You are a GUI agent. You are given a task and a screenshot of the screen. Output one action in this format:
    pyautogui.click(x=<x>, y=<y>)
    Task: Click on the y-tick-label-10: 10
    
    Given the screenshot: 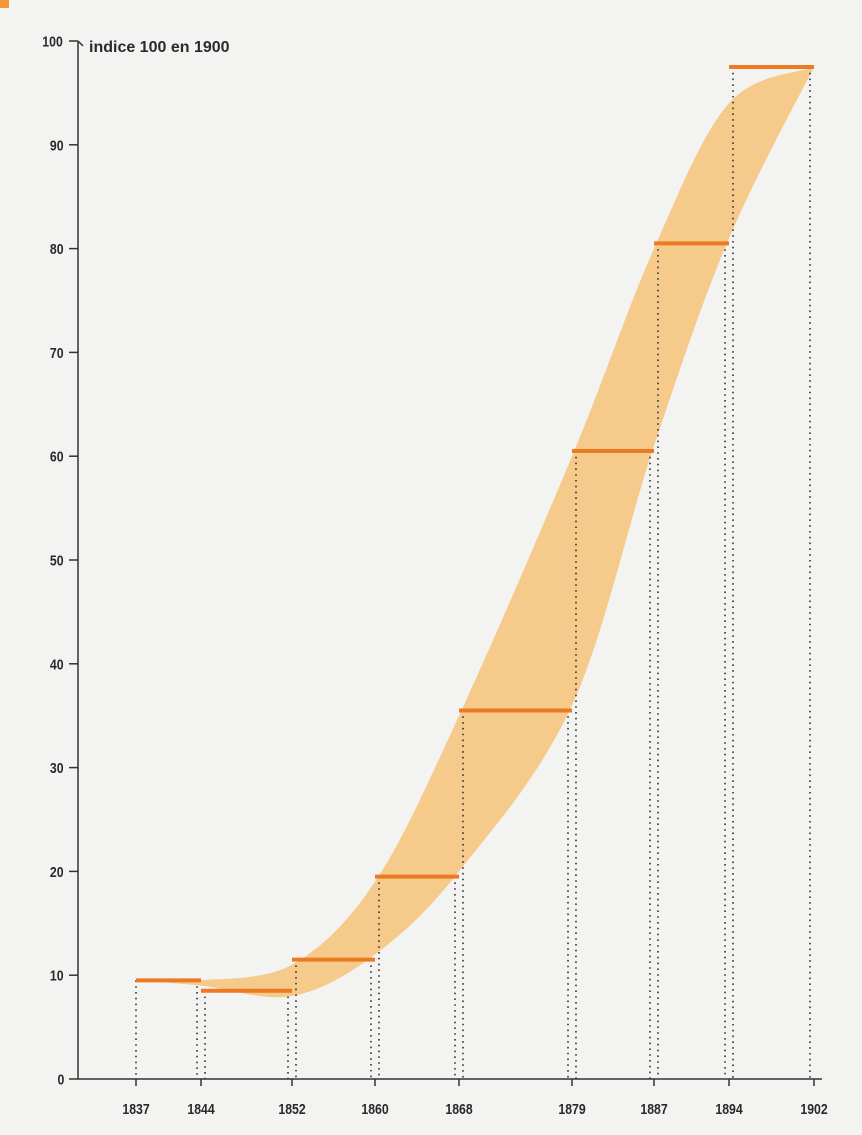 What is the action you would take?
    pyautogui.click(x=57, y=976)
    